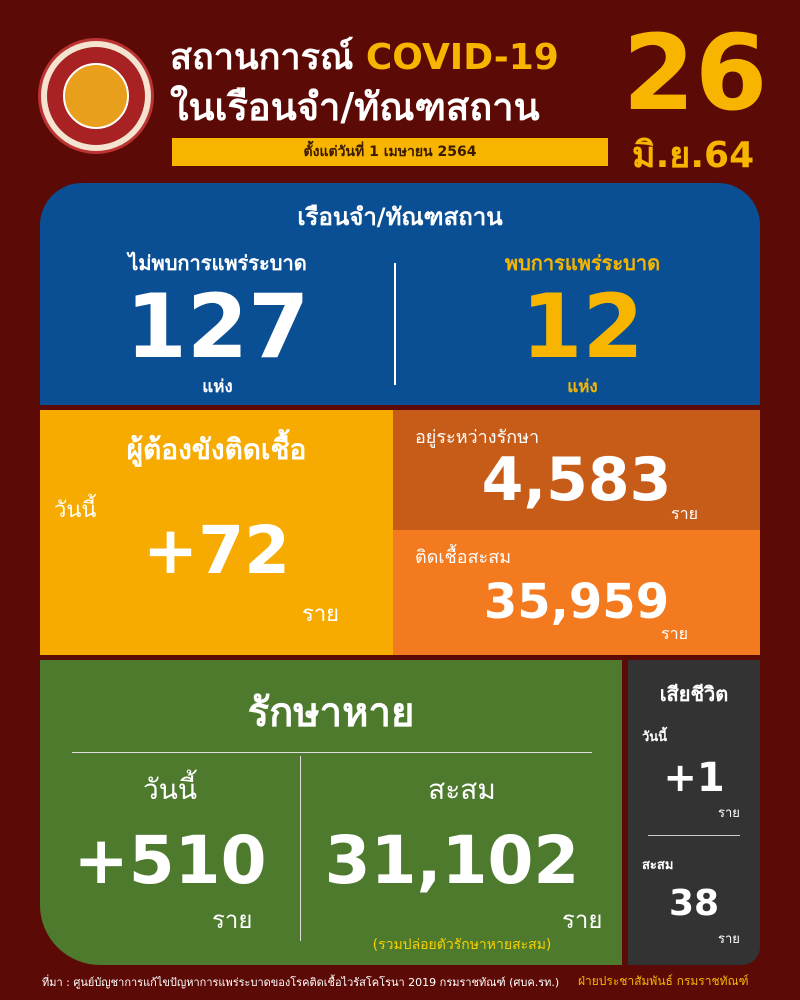 The height and width of the screenshot is (1000, 800). Describe the element at coordinates (582, 920) in the screenshot. I see `recovered-cumulative-unit: ราย` at that location.